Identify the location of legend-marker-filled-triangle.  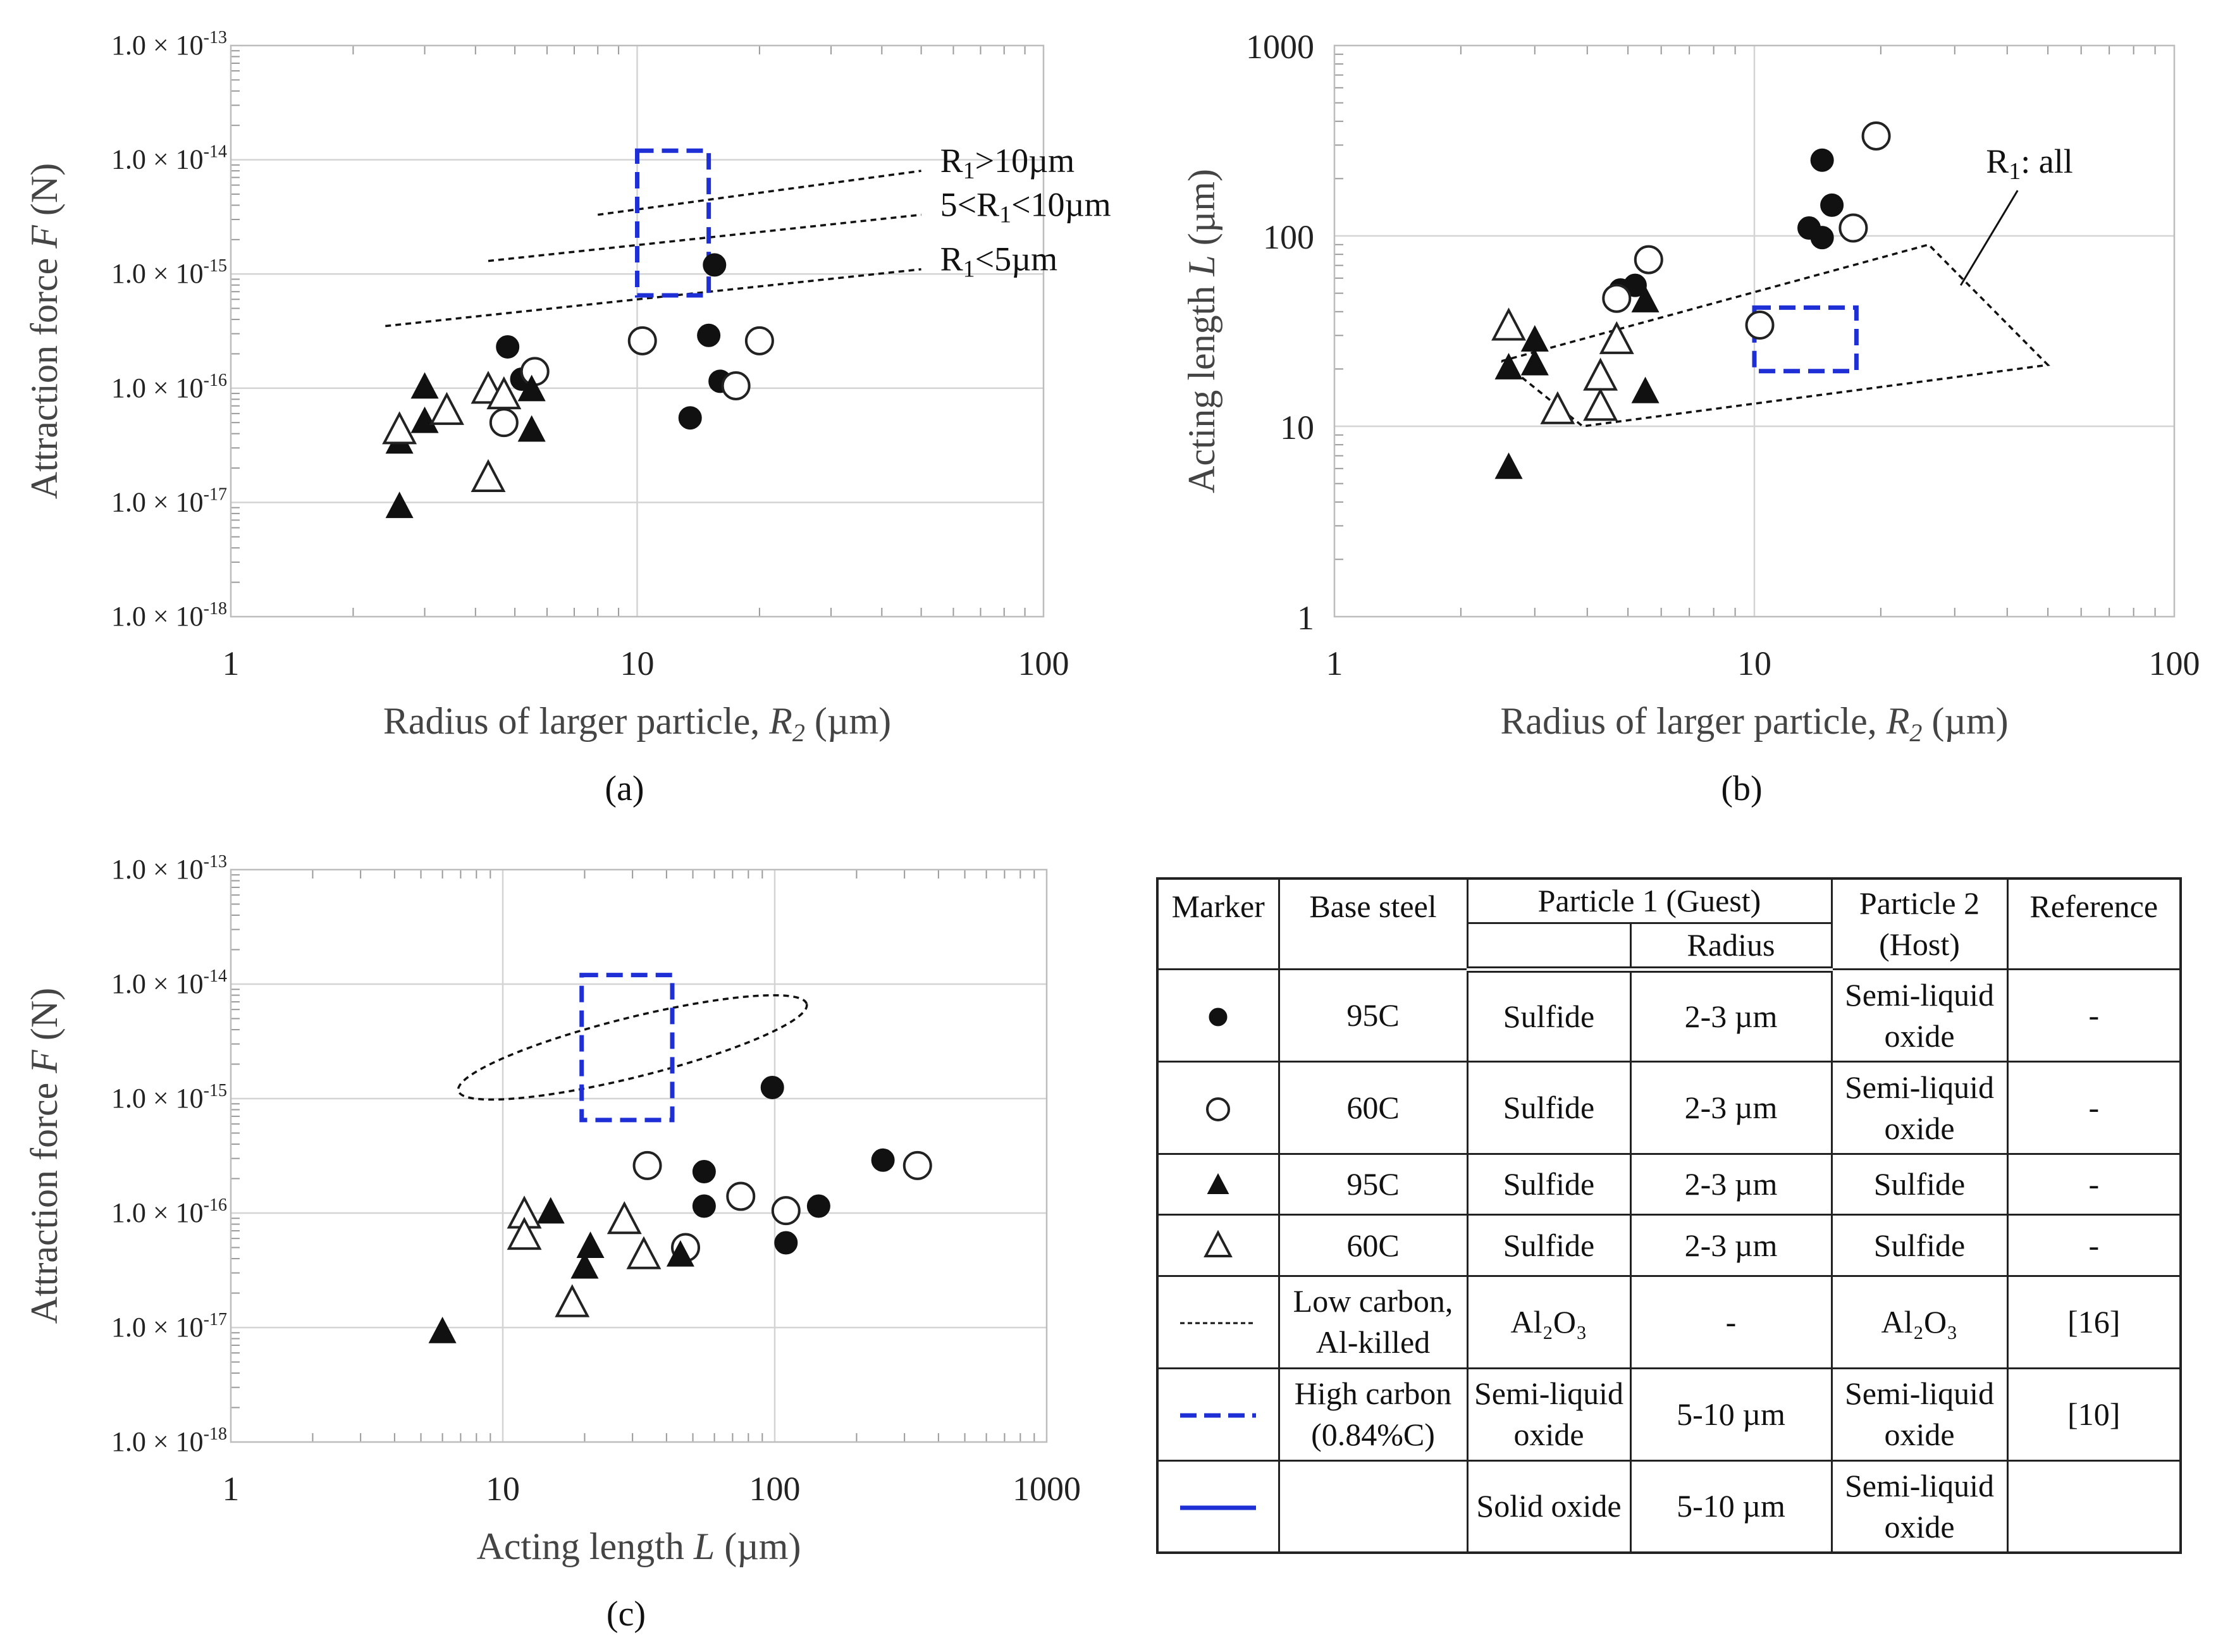
(1218, 1183).